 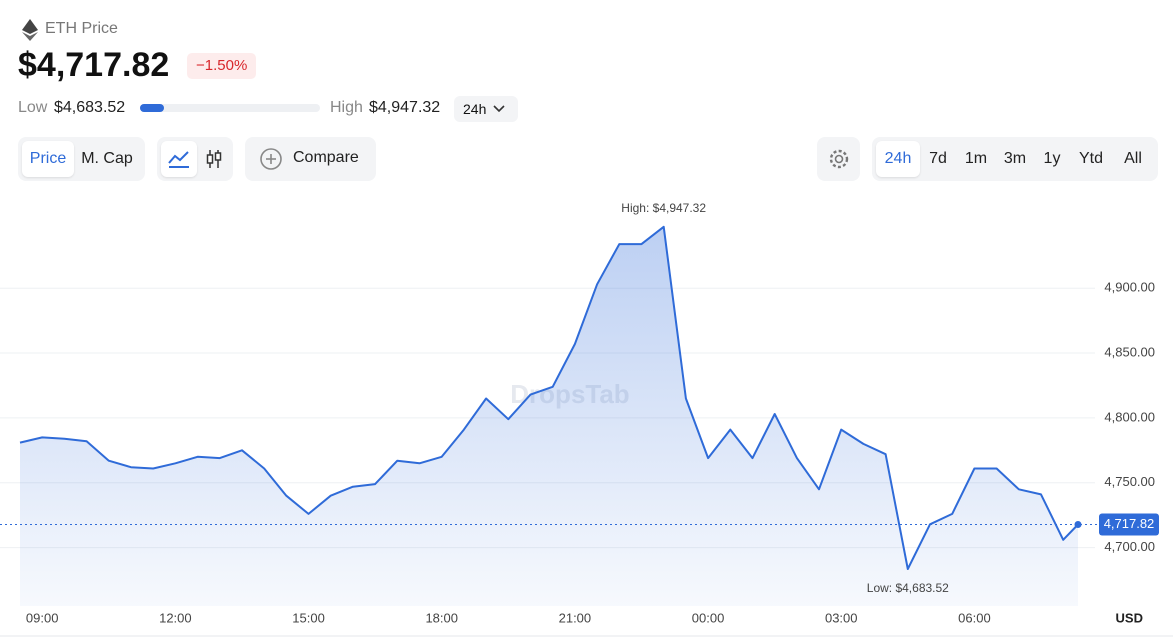 What do you see at coordinates (107, 158) in the screenshot?
I see `tab: M. Cap` at bounding box center [107, 158].